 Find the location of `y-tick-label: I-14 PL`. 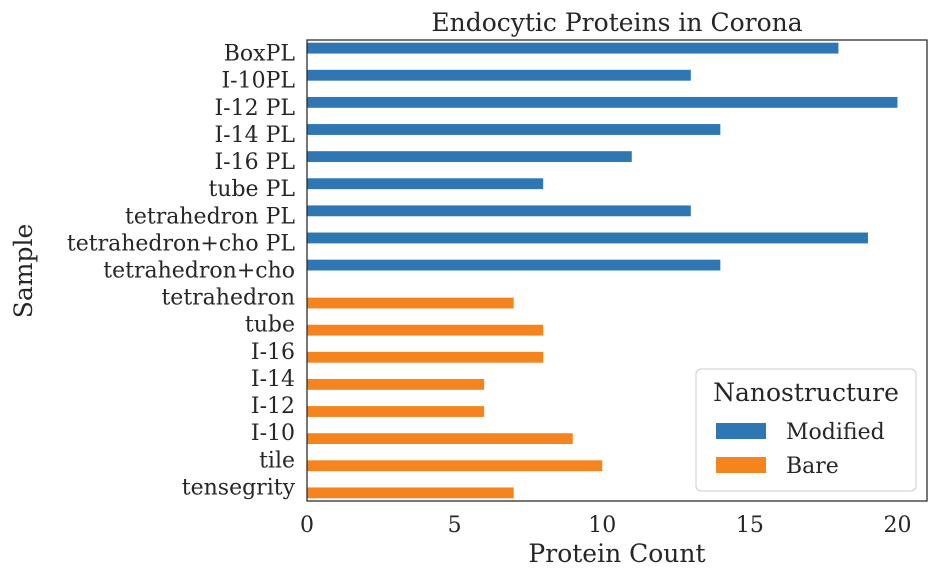

y-tick-label: I-14 PL is located at coordinates (254, 135).